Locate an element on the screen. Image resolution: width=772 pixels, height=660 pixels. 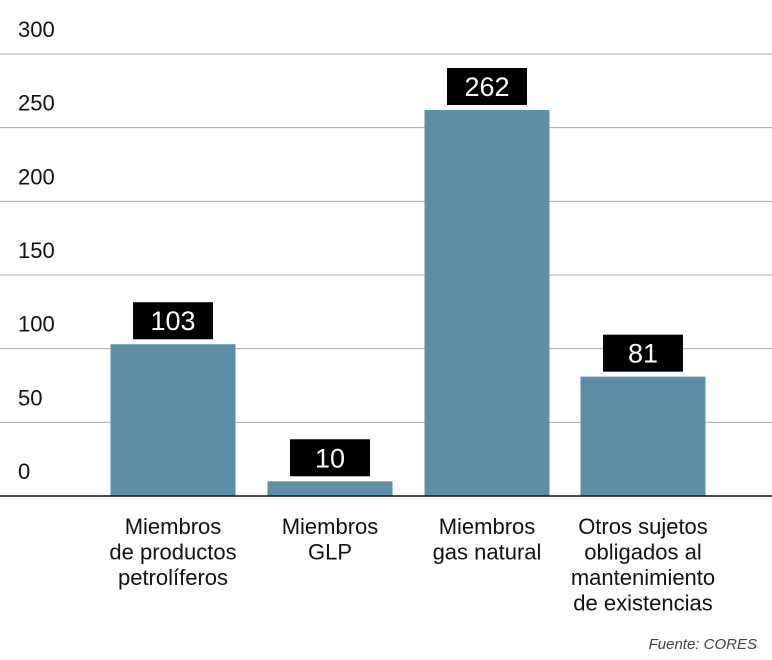
value-label-text: 103 is located at coordinates (172, 321).